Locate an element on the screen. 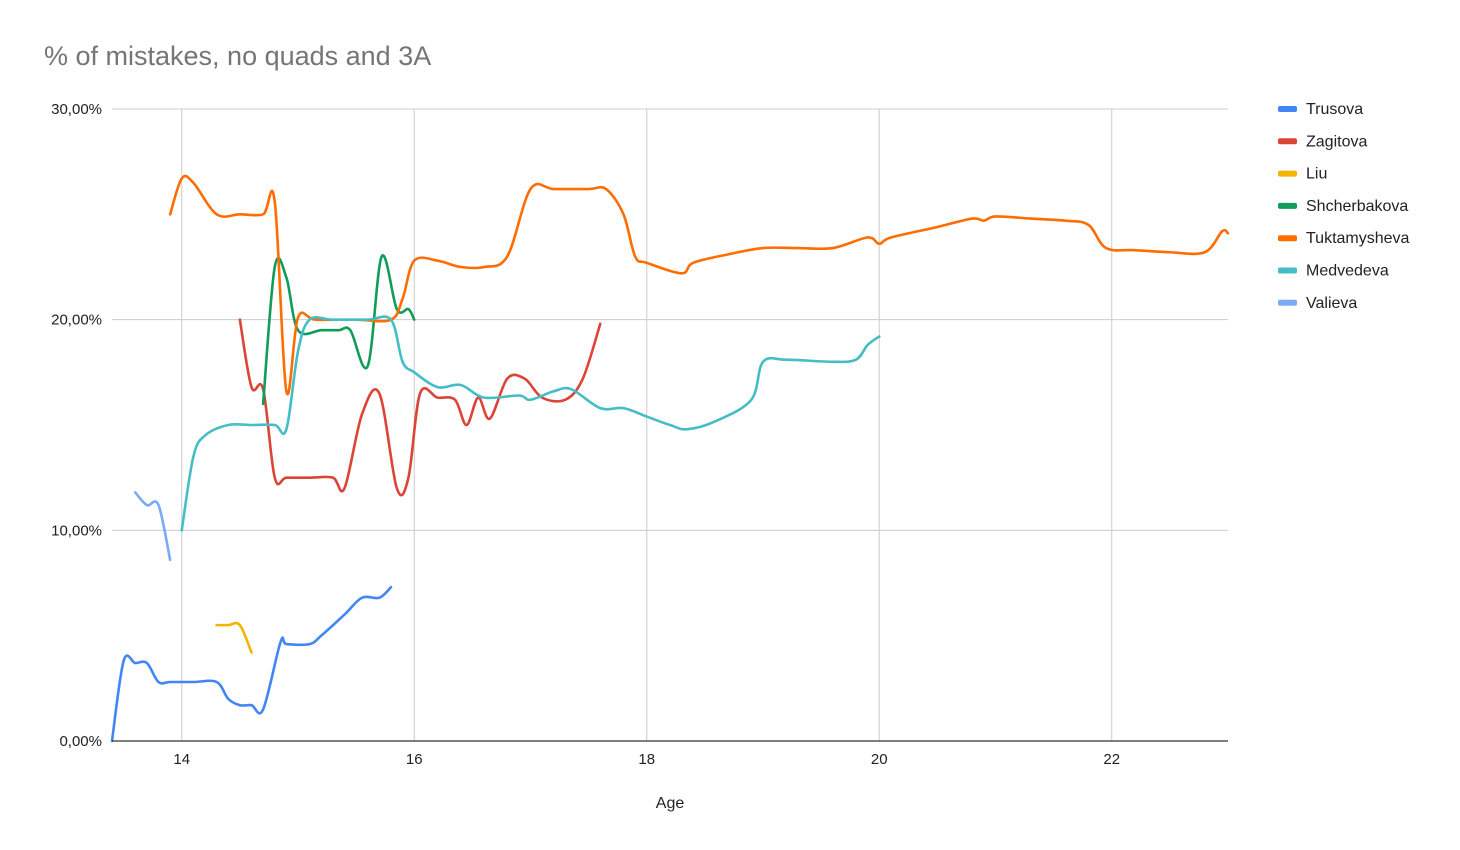 The height and width of the screenshot is (850, 1460). x-tick-label: 16 is located at coordinates (414, 759).